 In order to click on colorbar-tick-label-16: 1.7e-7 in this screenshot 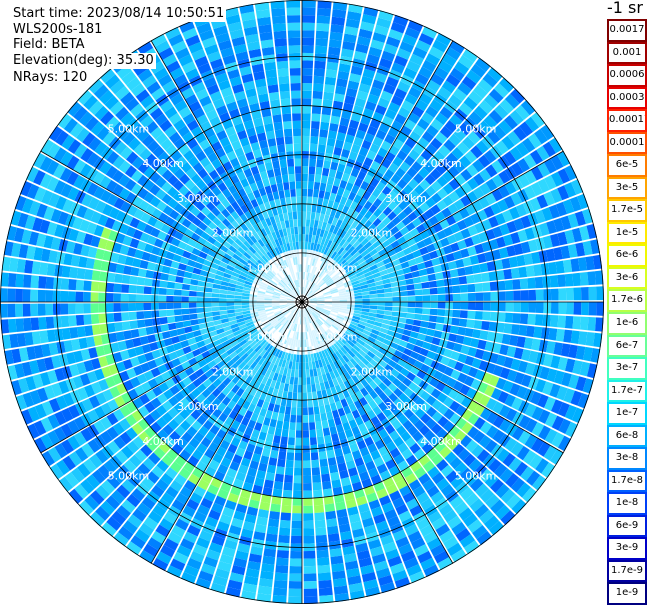, I will do `click(627, 391)`.